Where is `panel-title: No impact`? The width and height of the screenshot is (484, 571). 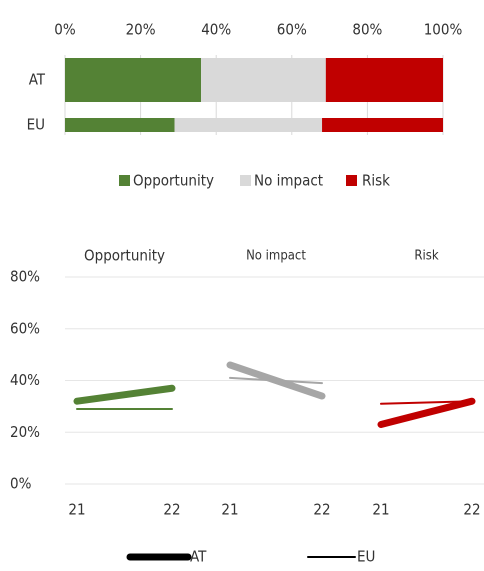
panel-title: No impact is located at coordinates (276, 256).